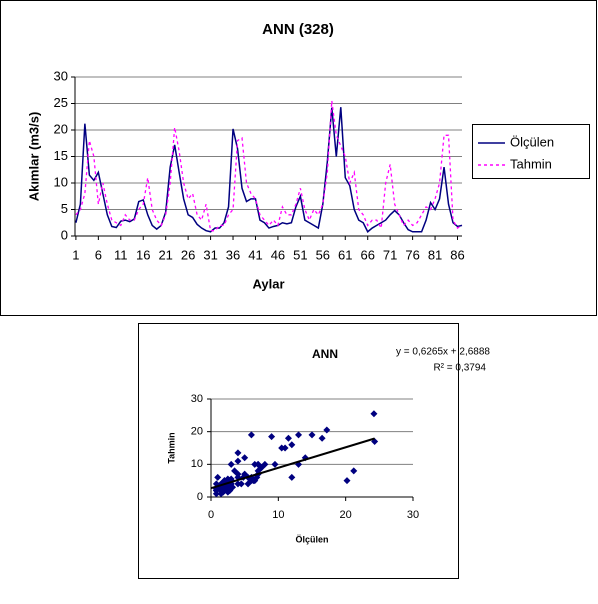 The width and height of the screenshot is (598, 604). Describe the element at coordinates (298, 29) in the screenshot. I see `chart-title: ANN (328)` at that location.